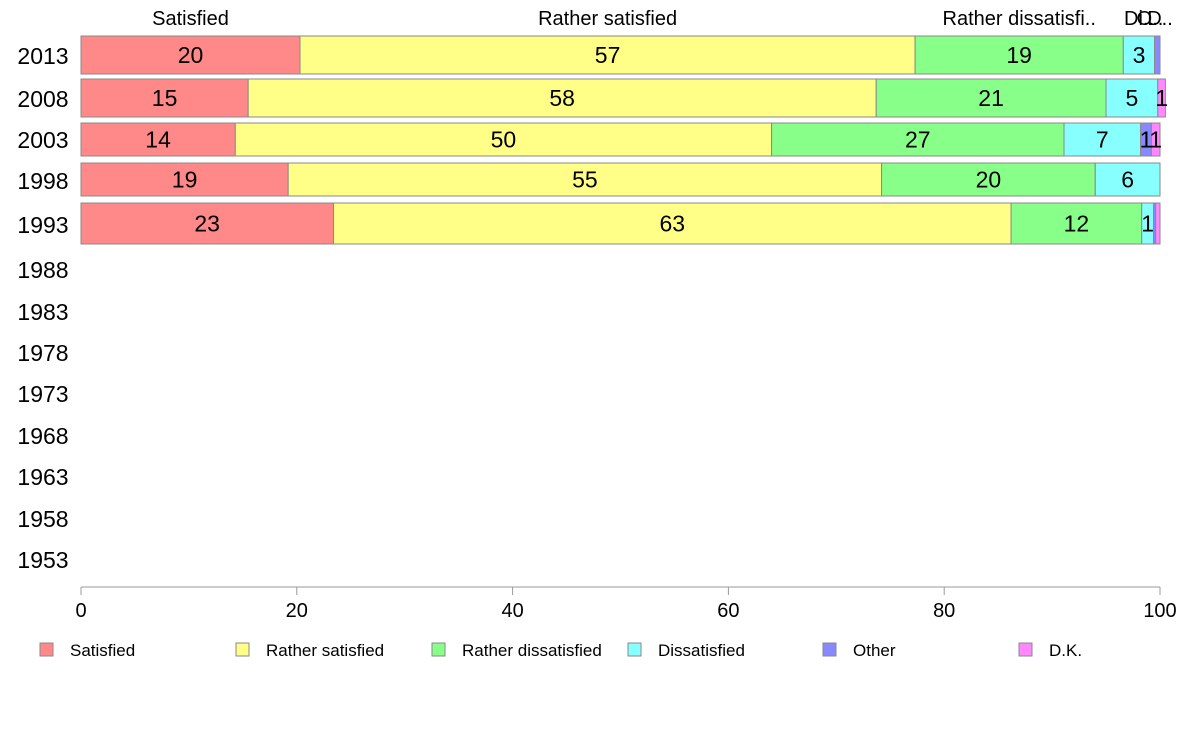  Describe the element at coordinates (1019, 19) in the screenshot. I see `top-label-2: Rather dissatisfi..` at that location.